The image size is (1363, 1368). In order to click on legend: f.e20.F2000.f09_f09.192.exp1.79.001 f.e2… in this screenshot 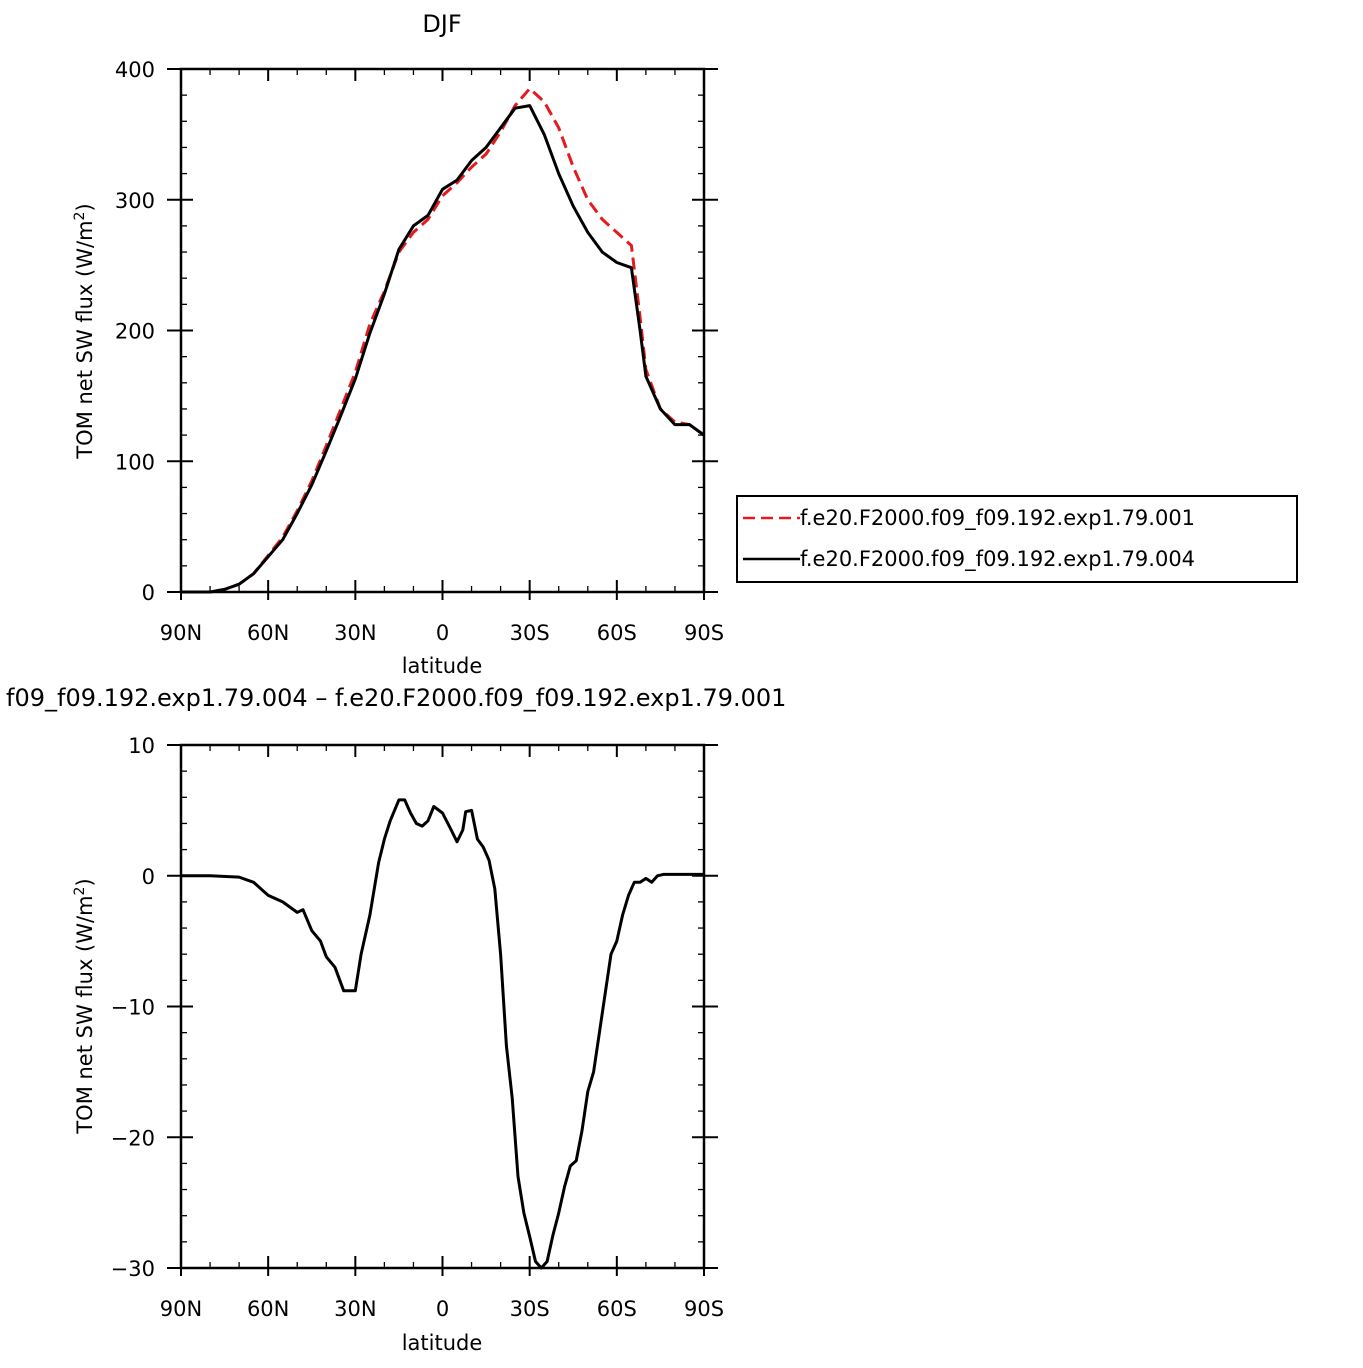, I will do `click(1017, 539)`.